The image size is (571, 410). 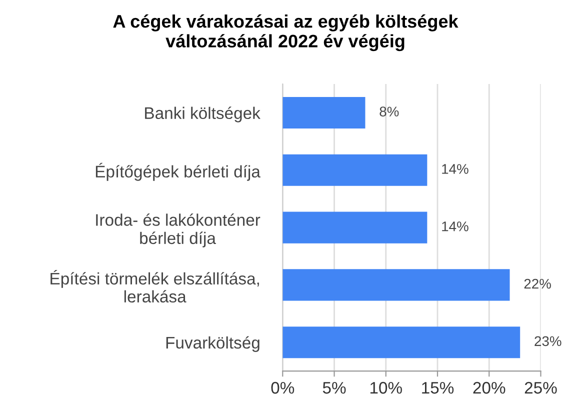 I want to click on chart-title: A cégek várakozásai az egyéb költségek változásánál 2022 év végéig, so click(x=285, y=33).